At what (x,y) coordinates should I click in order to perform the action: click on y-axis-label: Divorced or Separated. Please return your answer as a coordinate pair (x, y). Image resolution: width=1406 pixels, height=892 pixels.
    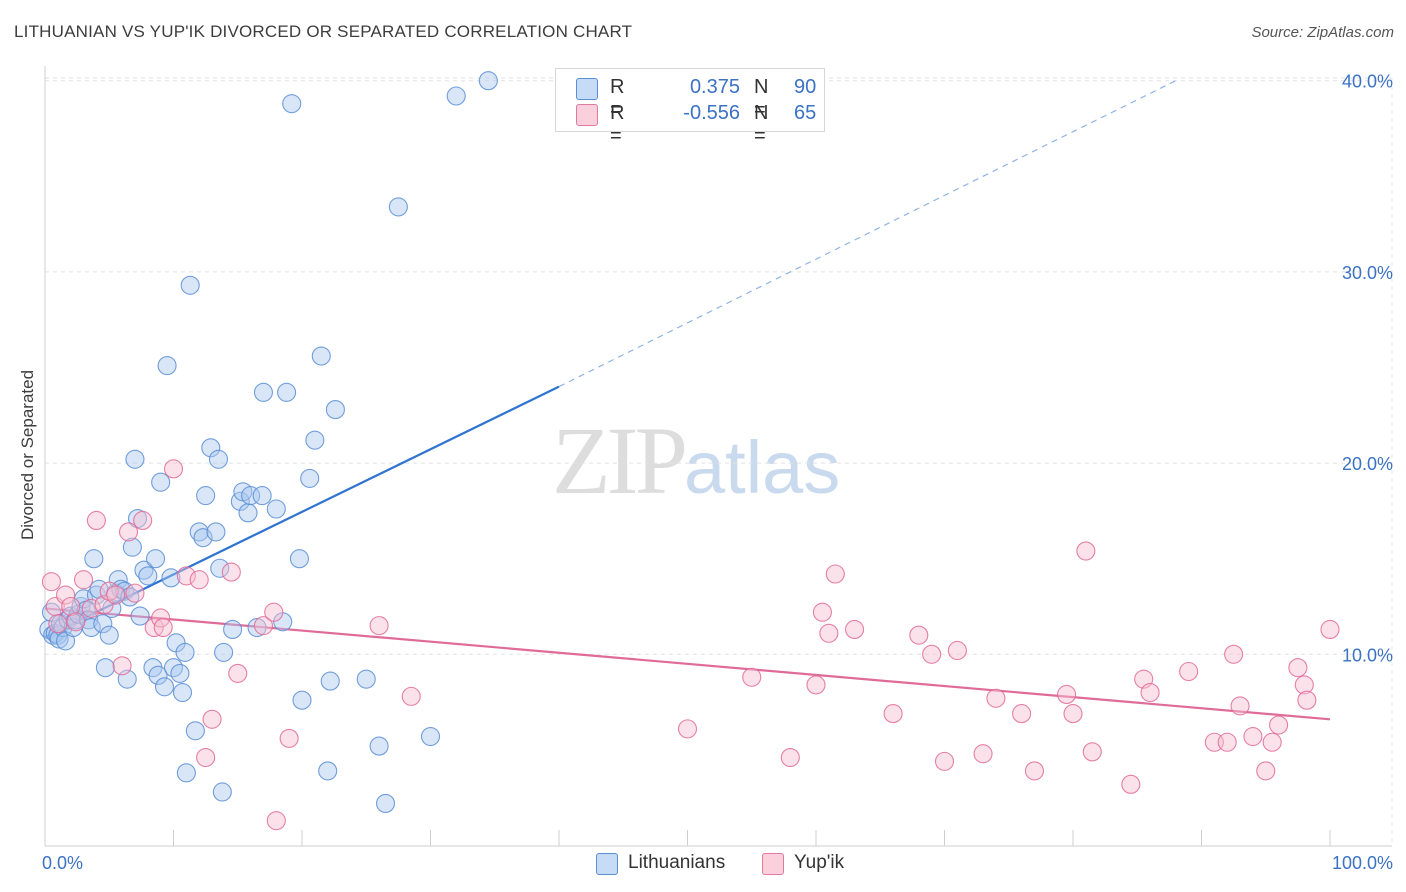
    Looking at the image, I should click on (27, 455).